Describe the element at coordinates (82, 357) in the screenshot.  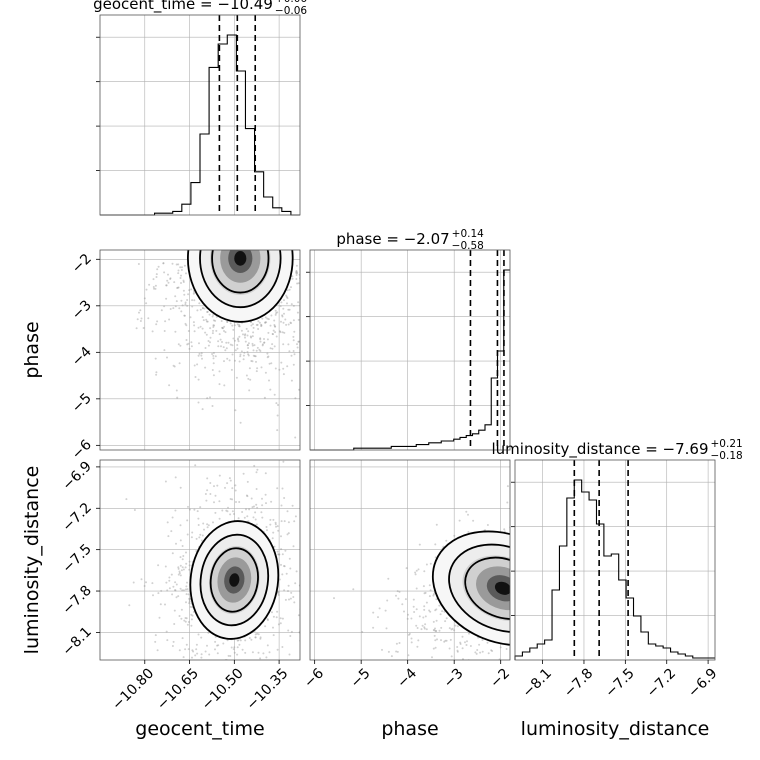
I see `y-tick-label: −4` at that location.